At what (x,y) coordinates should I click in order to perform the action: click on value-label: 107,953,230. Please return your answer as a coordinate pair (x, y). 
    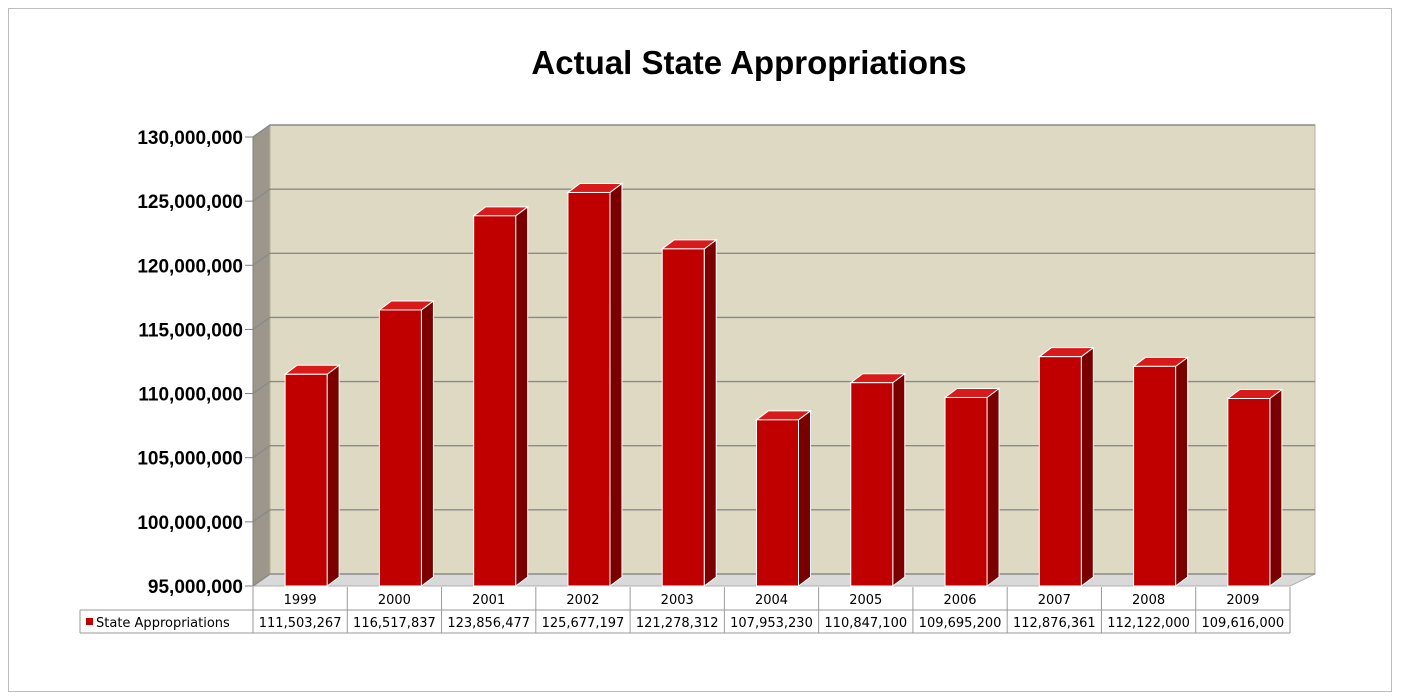
    Looking at the image, I should click on (771, 623).